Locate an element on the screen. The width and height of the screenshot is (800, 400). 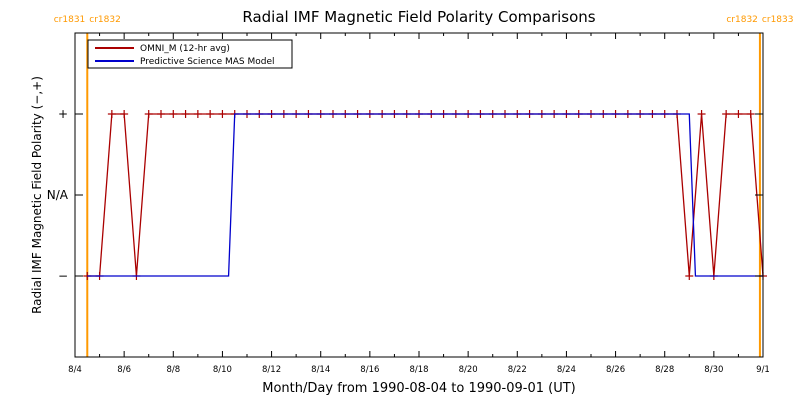
x-tick-label: 8/24 is located at coordinates (566, 370).